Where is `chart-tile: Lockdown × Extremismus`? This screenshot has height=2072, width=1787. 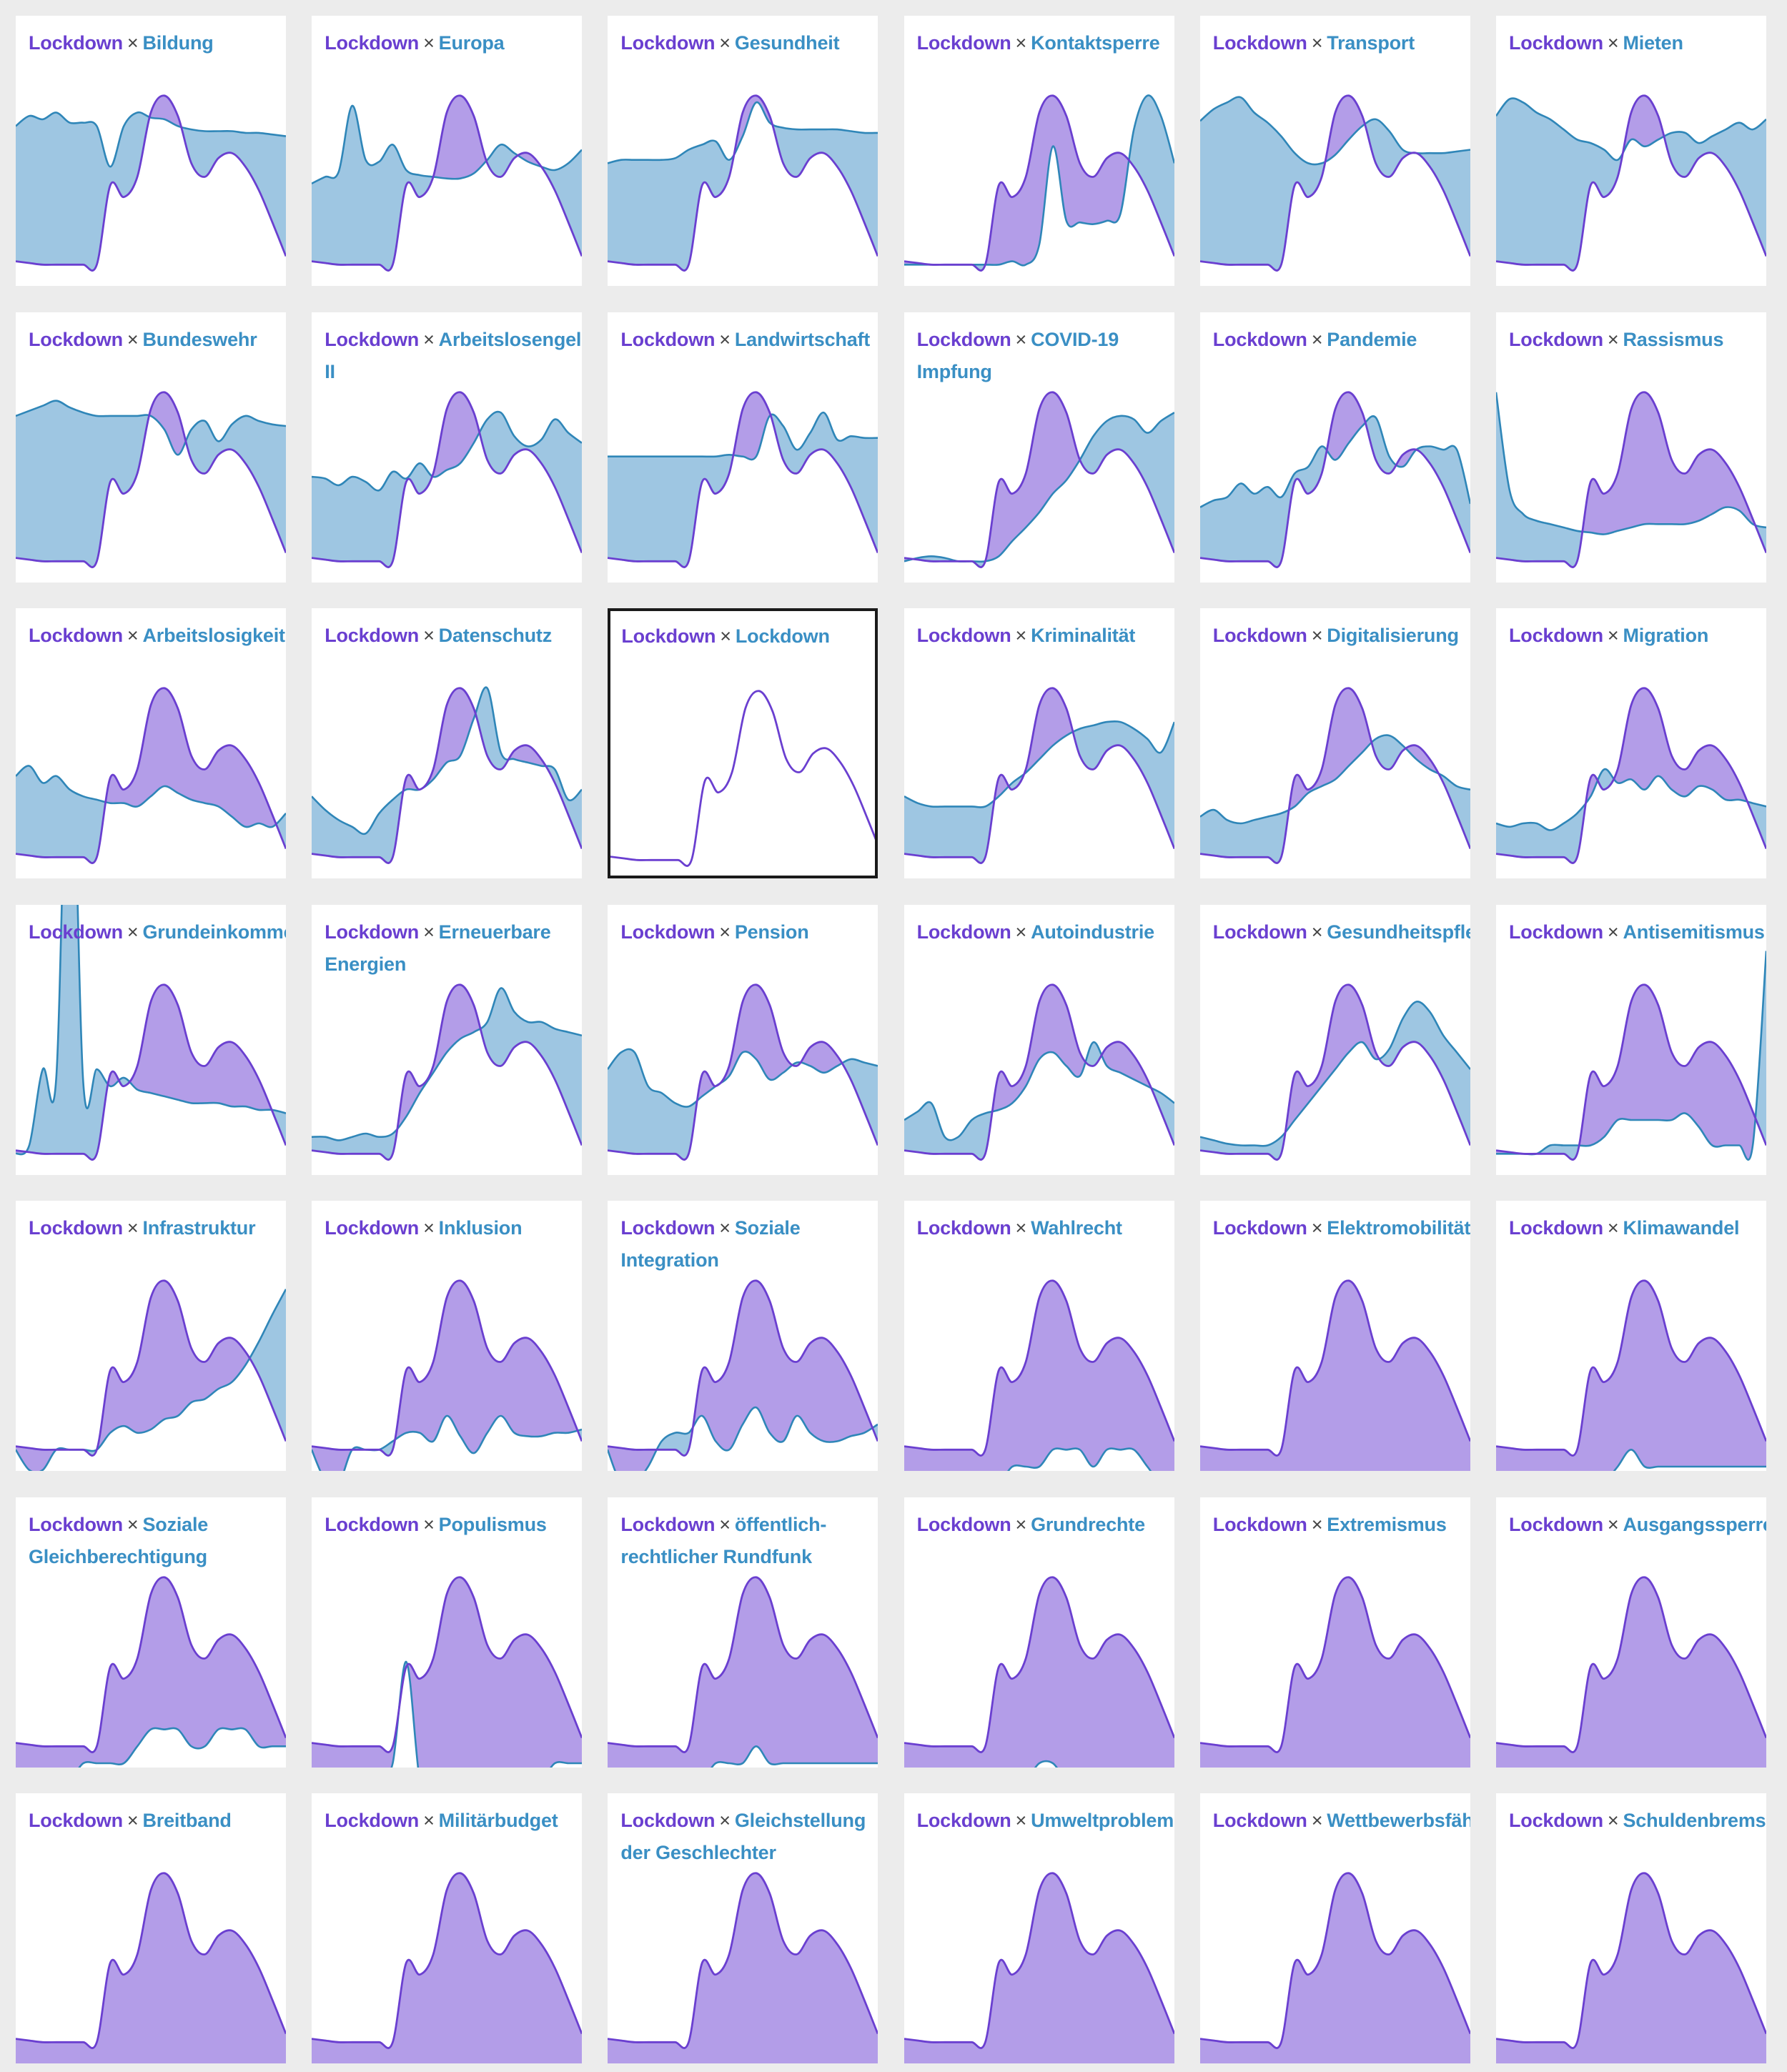
chart-tile: Lockdown × Extremismus is located at coordinates (1334, 1632).